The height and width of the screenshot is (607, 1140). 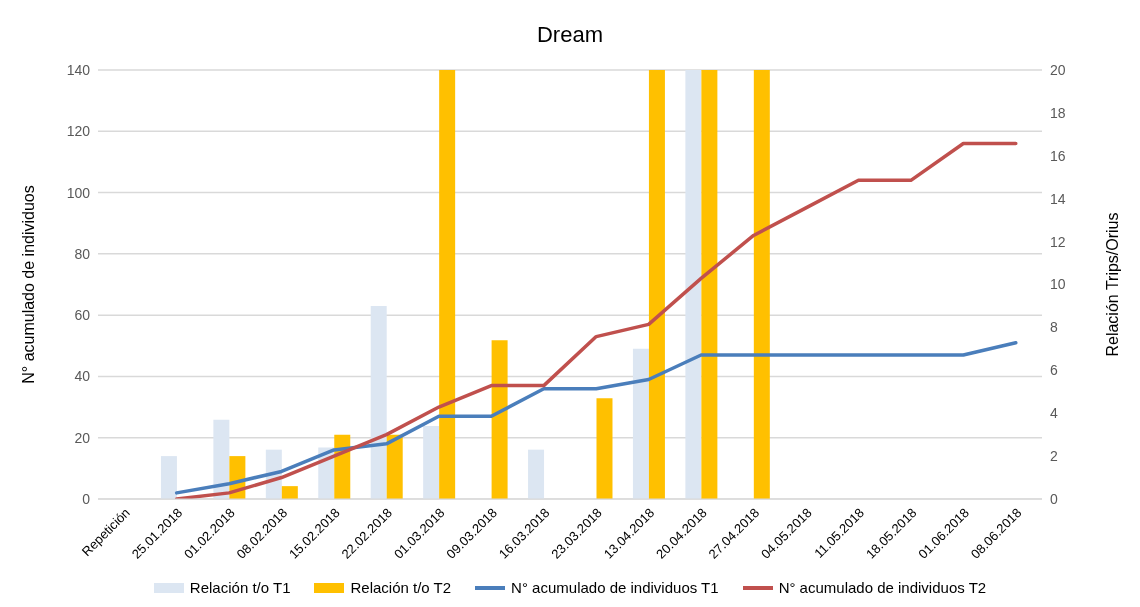 I want to click on y2-tick-label: 4, so click(x=1054, y=413).